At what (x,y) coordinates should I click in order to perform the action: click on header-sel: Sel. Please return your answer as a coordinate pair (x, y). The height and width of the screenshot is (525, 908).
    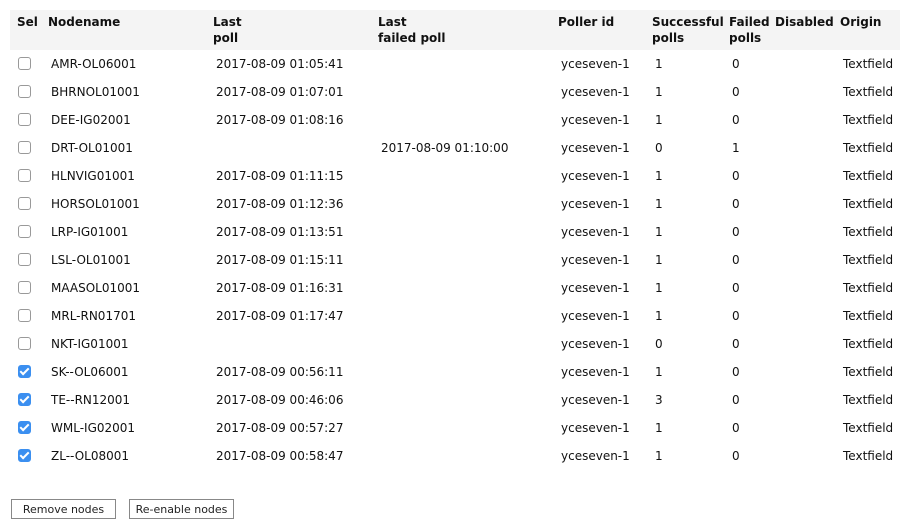
    Looking at the image, I should click on (27, 30).